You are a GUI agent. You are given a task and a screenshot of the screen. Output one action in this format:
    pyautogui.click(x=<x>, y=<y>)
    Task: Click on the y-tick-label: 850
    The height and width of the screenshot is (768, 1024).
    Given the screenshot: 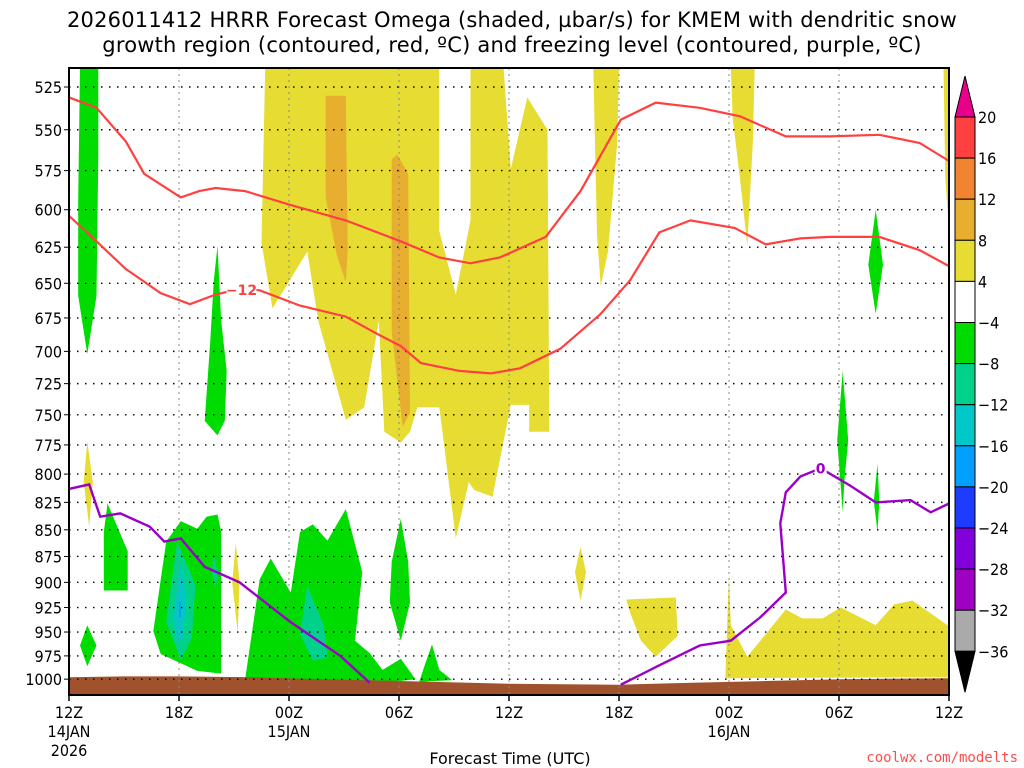 What is the action you would take?
    pyautogui.click(x=48, y=530)
    